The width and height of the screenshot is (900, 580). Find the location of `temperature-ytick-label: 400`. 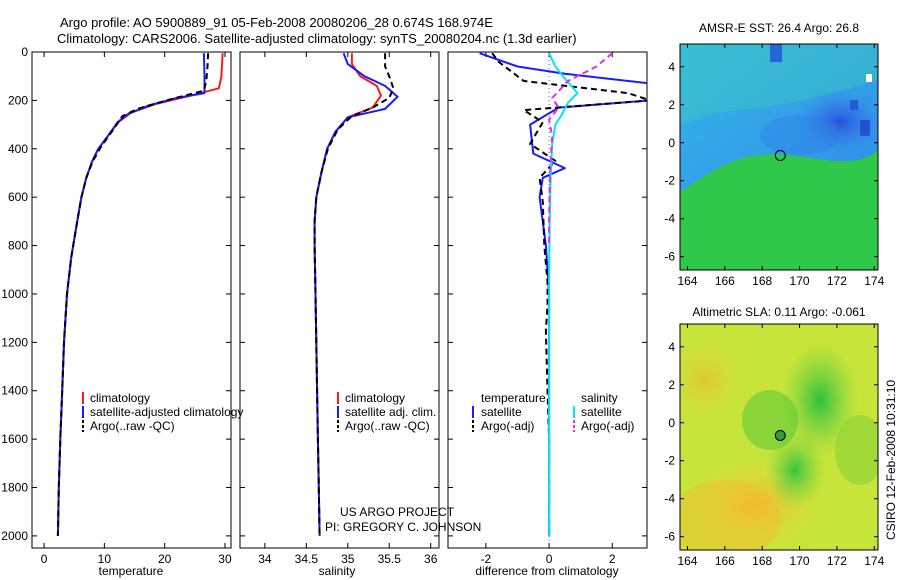

temperature-ytick-label: 400 is located at coordinates (18, 149).